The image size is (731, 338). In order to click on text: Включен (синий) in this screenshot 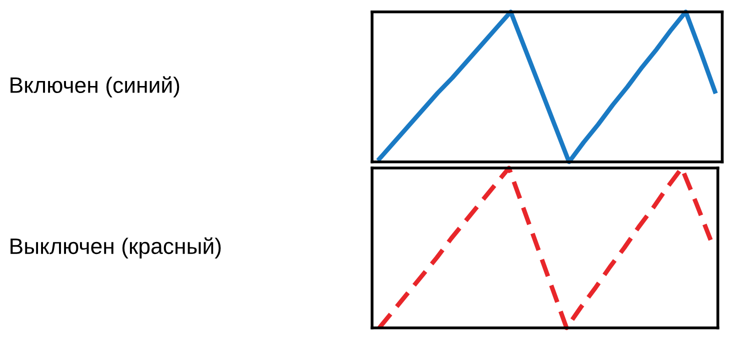, I will do `click(95, 87)`.